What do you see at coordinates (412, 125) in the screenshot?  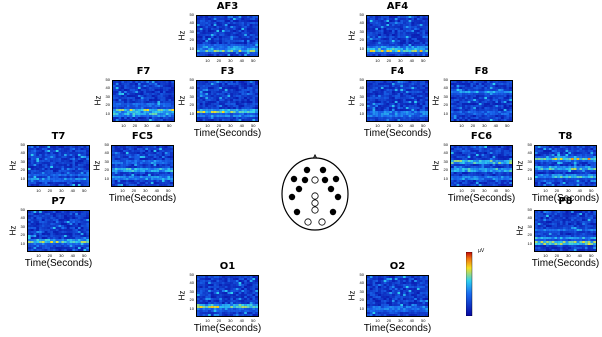 I see `x-tick-label: 40` at bounding box center [412, 125].